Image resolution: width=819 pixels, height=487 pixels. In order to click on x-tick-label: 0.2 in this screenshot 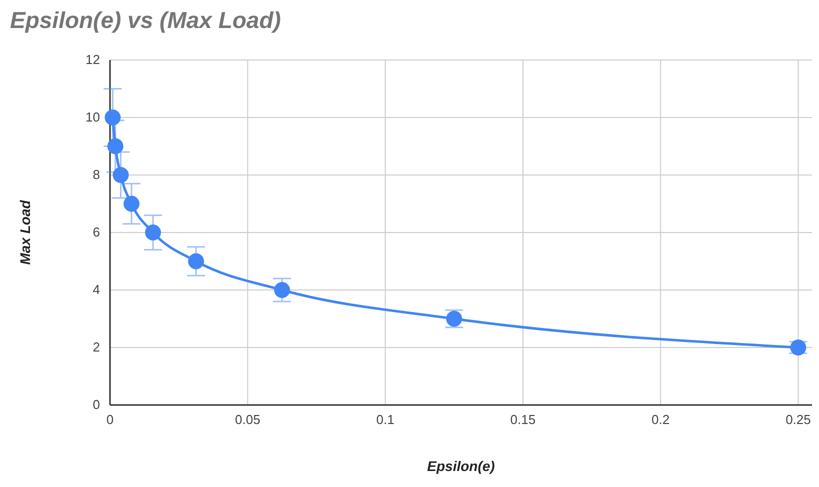, I will do `click(661, 420)`.